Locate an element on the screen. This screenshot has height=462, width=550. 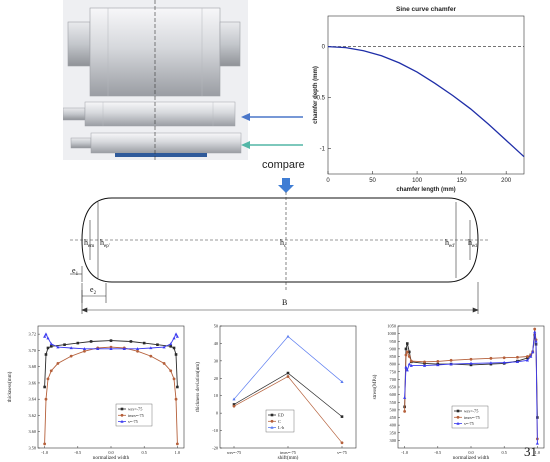
y-tick-label: 50 is located at coordinates (216, 326).